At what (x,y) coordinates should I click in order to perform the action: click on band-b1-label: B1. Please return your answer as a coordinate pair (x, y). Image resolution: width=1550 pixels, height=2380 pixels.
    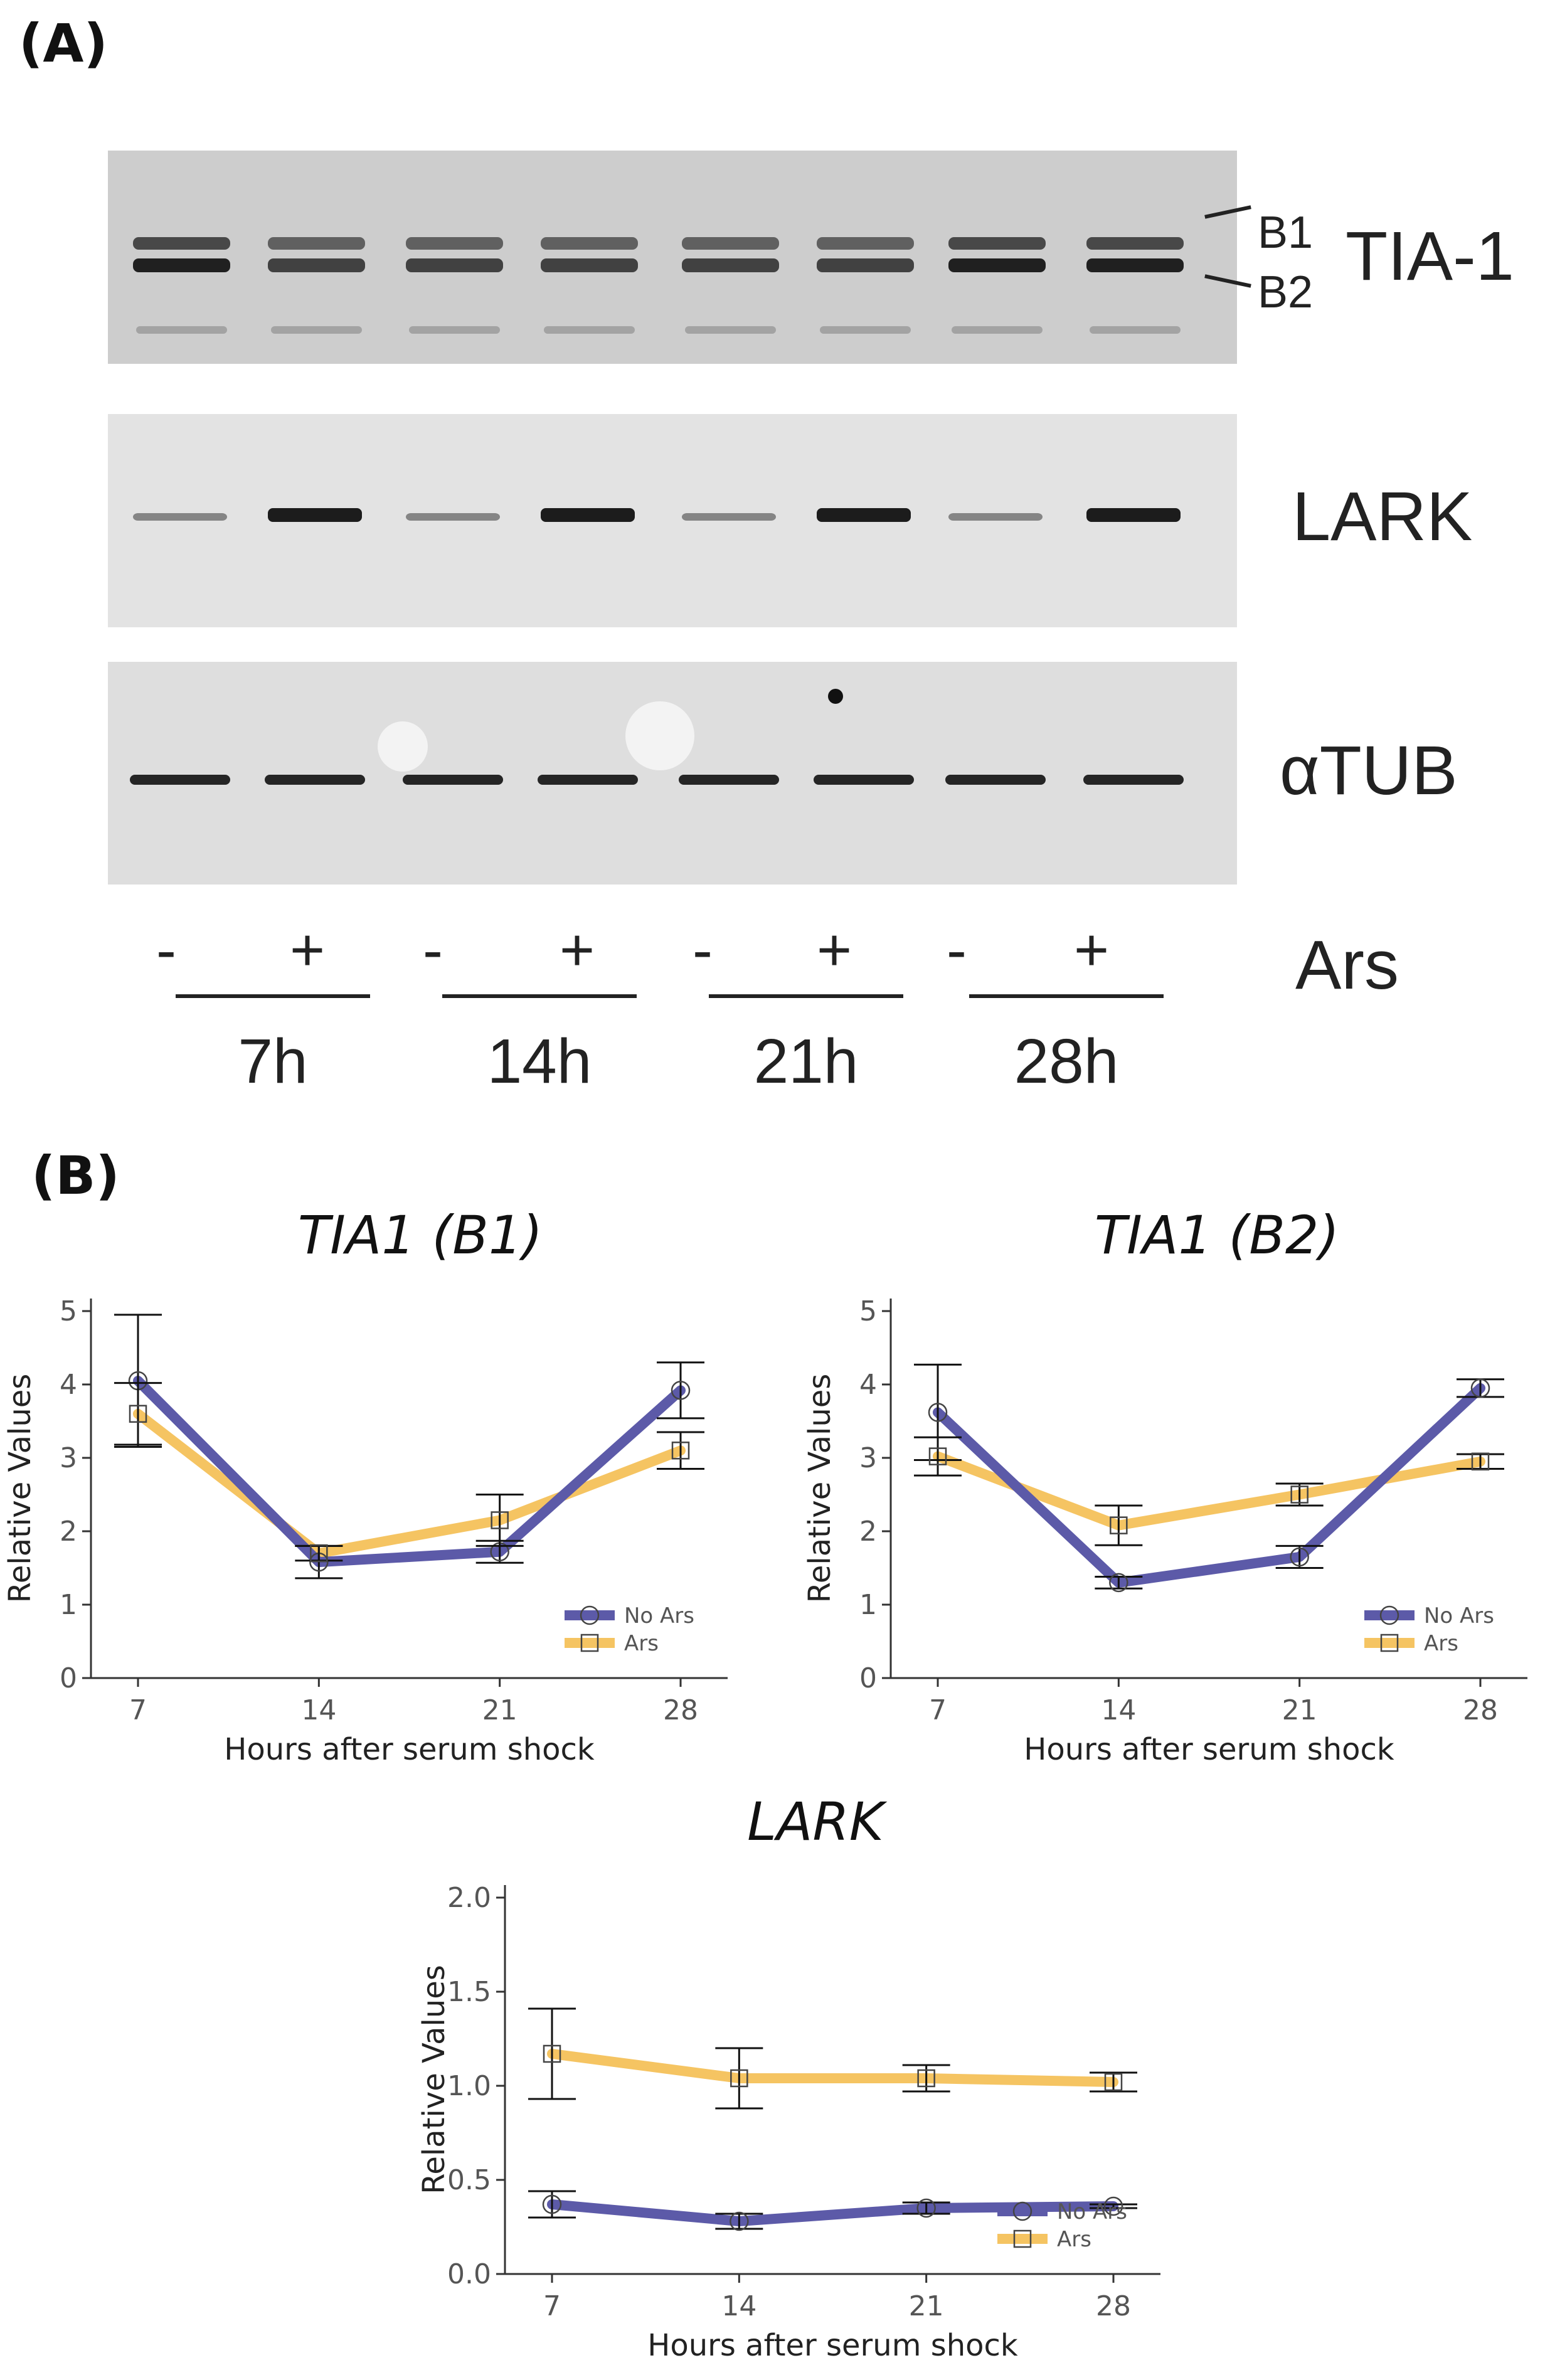
    Looking at the image, I should click on (1286, 233).